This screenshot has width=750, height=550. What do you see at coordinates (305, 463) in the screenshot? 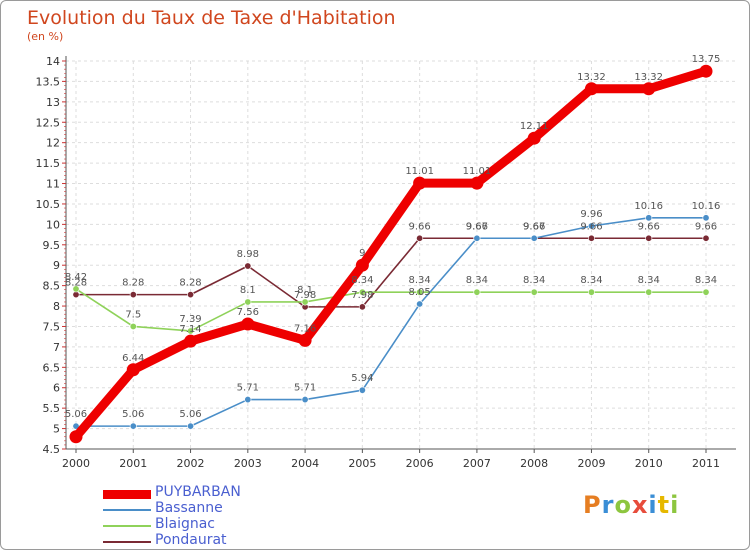
I see `x-tick-label: 2004` at bounding box center [305, 463].